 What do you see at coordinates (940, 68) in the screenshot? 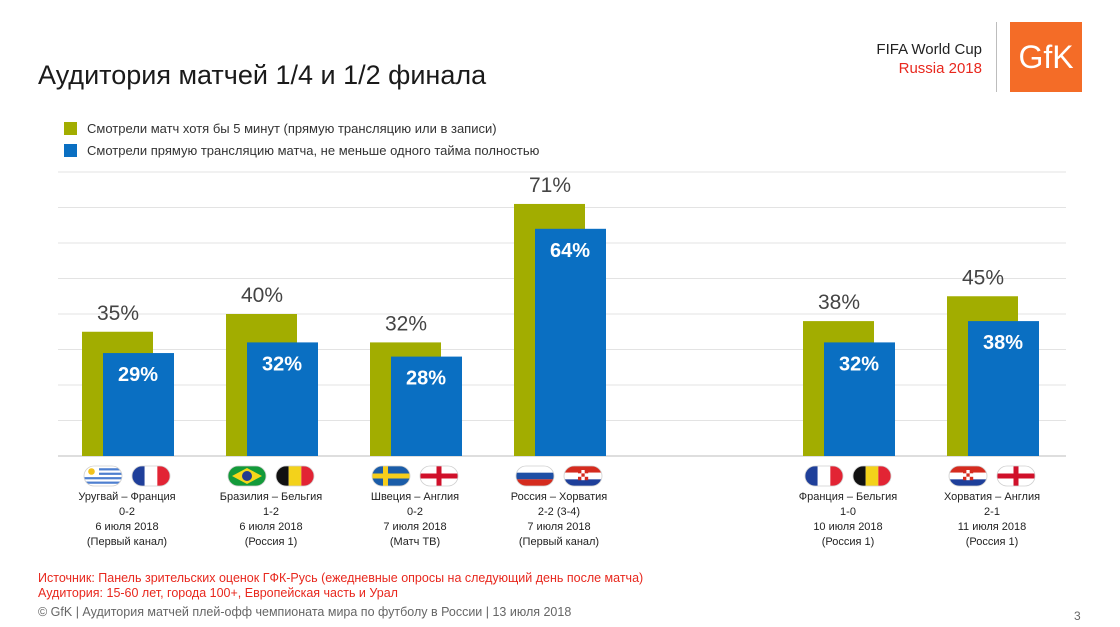
I see `brand-line-2: Russia 2018` at bounding box center [940, 68].